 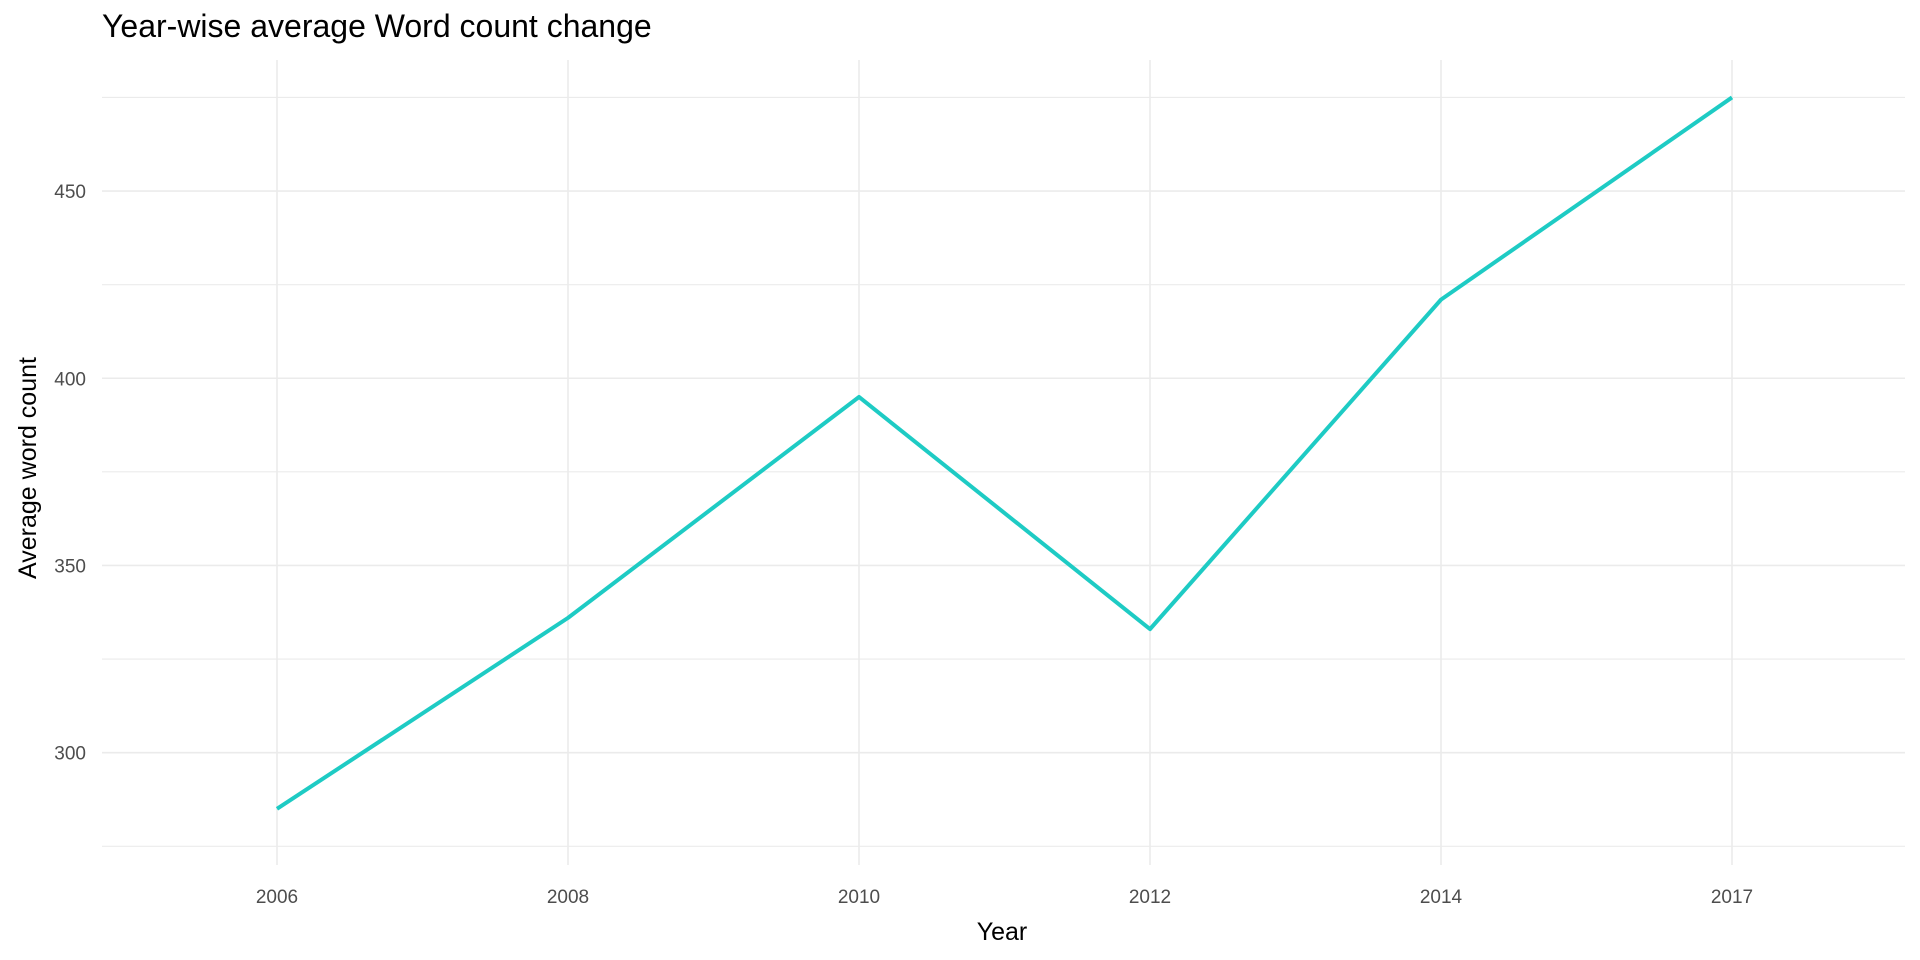 I want to click on x-tick-label: 2010, so click(x=859, y=897).